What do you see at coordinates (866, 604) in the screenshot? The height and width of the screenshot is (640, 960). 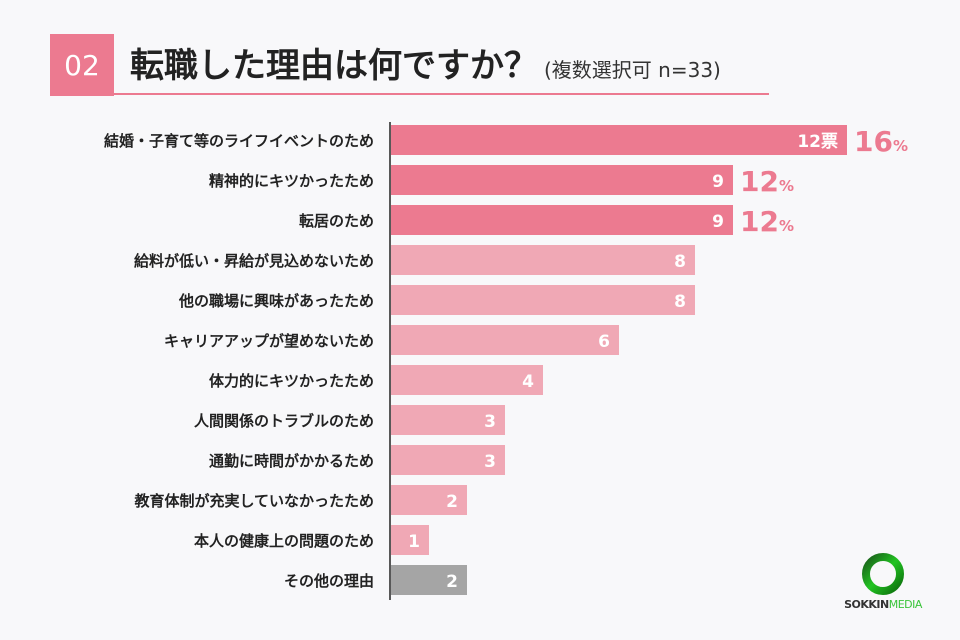 I see `logo-text-dark: SOKKIN` at bounding box center [866, 604].